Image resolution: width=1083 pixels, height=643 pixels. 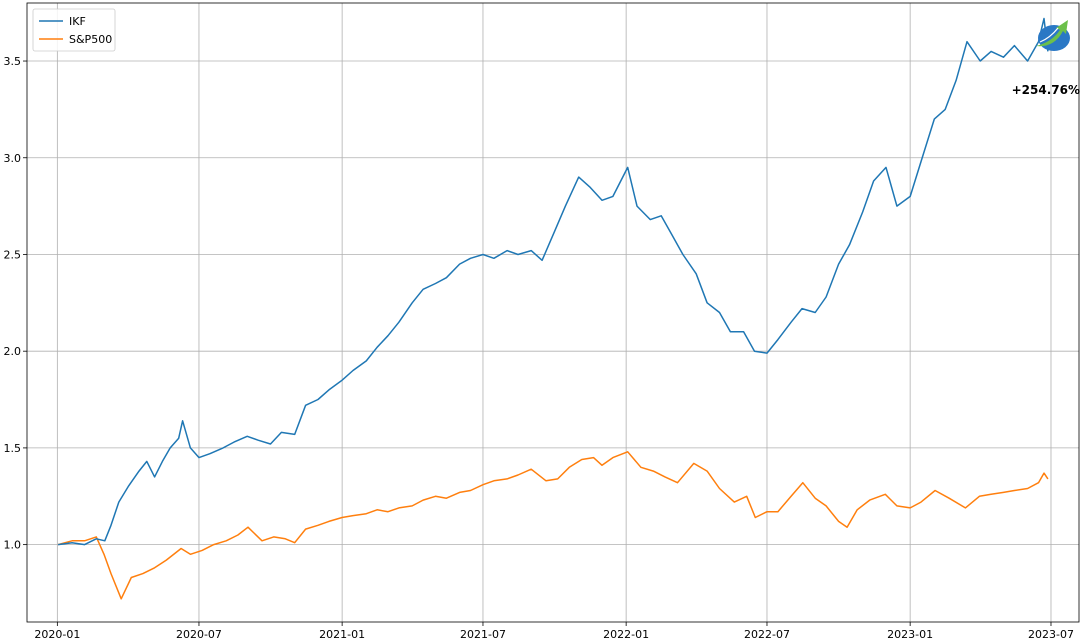 What do you see at coordinates (77, 21) in the screenshot?
I see `legend-label-ikf: IKF` at bounding box center [77, 21].